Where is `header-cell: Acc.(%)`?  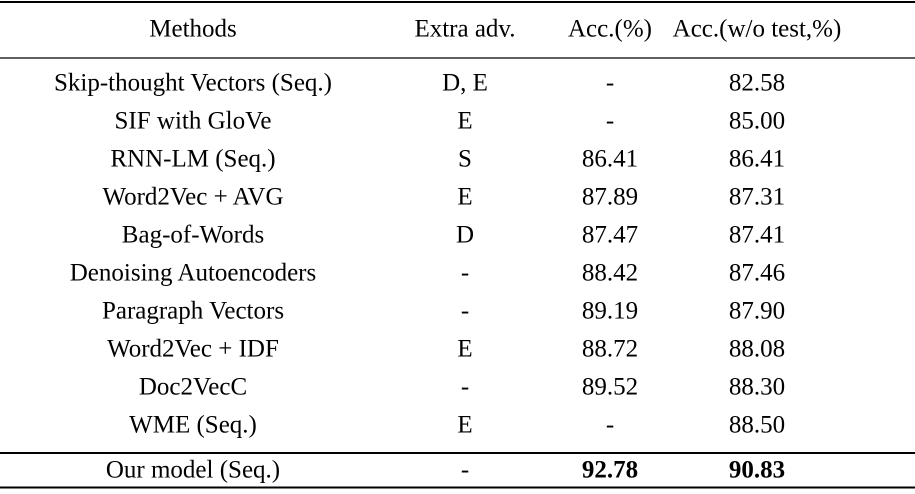 header-cell: Acc.(%) is located at coordinates (610, 29).